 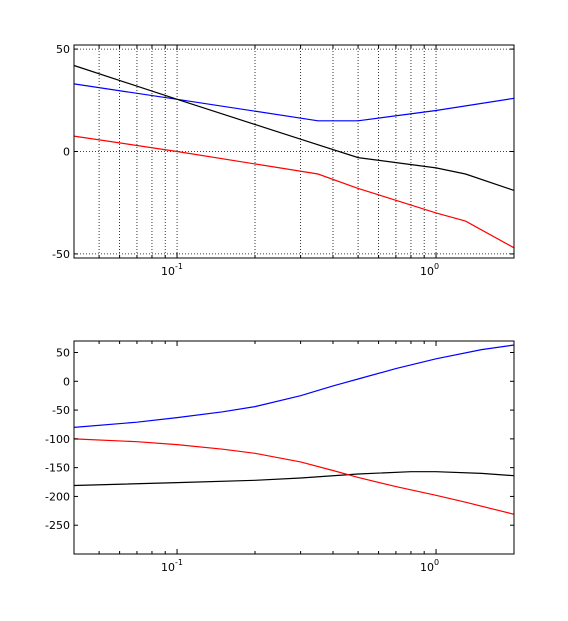 I want to click on y-tick-label: -150, so click(x=57, y=468).